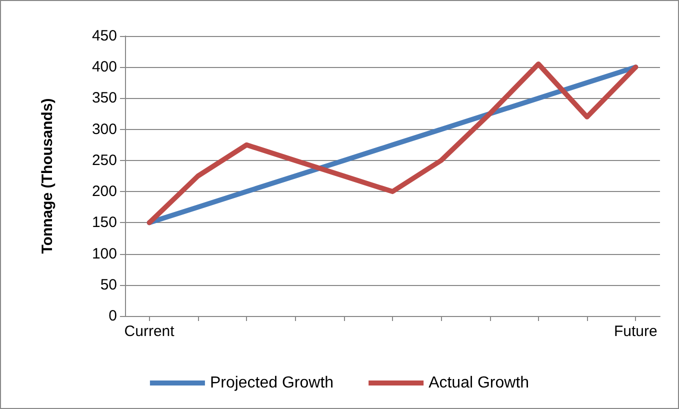  I want to click on y-axis-title: Tonnage (Thousands), so click(47, 176).